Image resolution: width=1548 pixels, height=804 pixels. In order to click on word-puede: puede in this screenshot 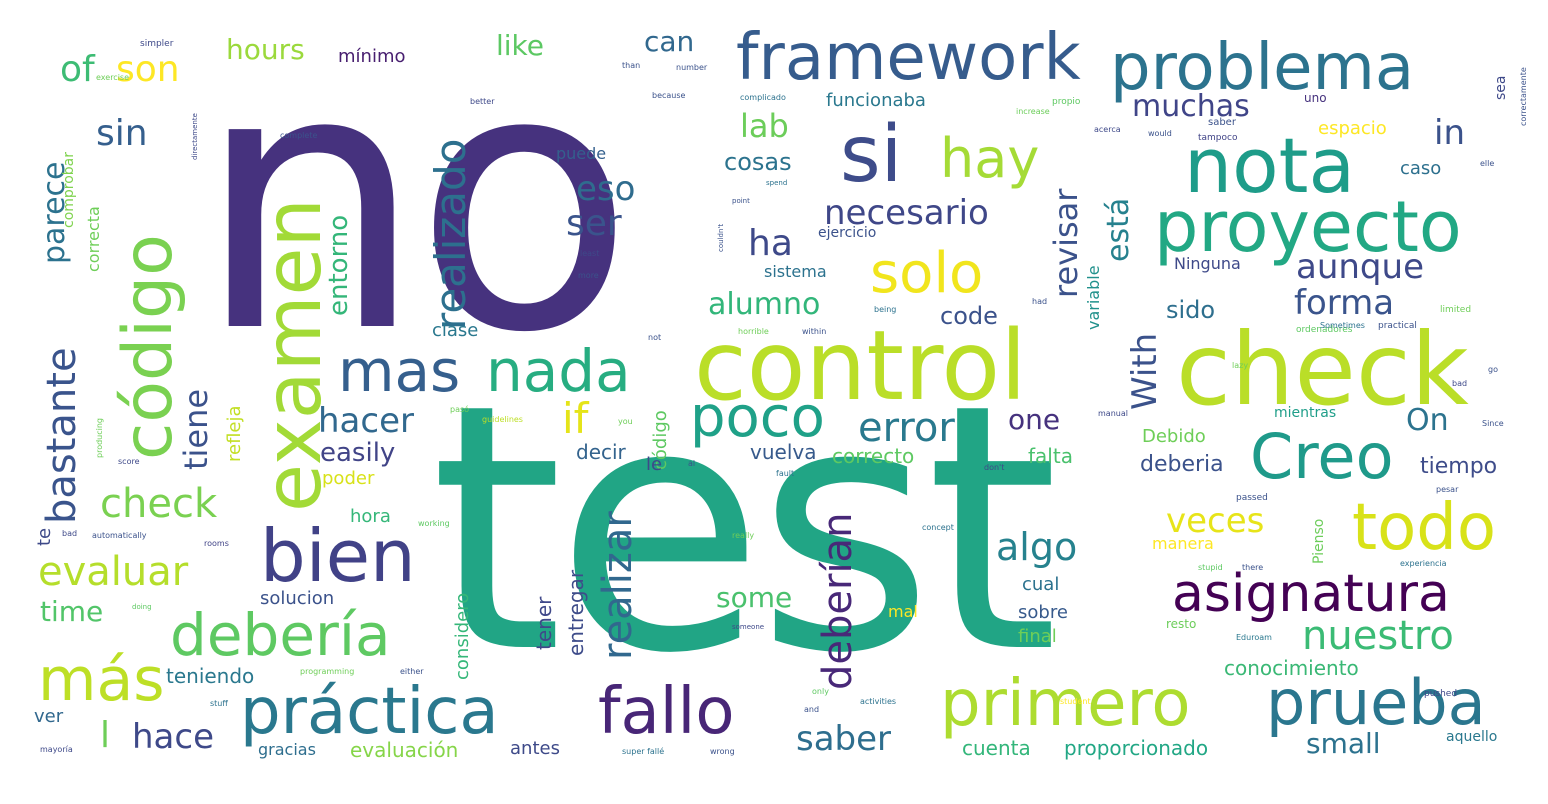, I will do `click(581, 153)`.